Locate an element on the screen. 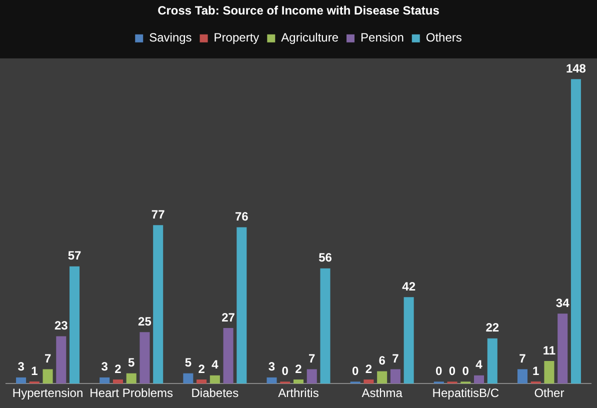 The image size is (597, 408). legend-label: Savings is located at coordinates (170, 37).